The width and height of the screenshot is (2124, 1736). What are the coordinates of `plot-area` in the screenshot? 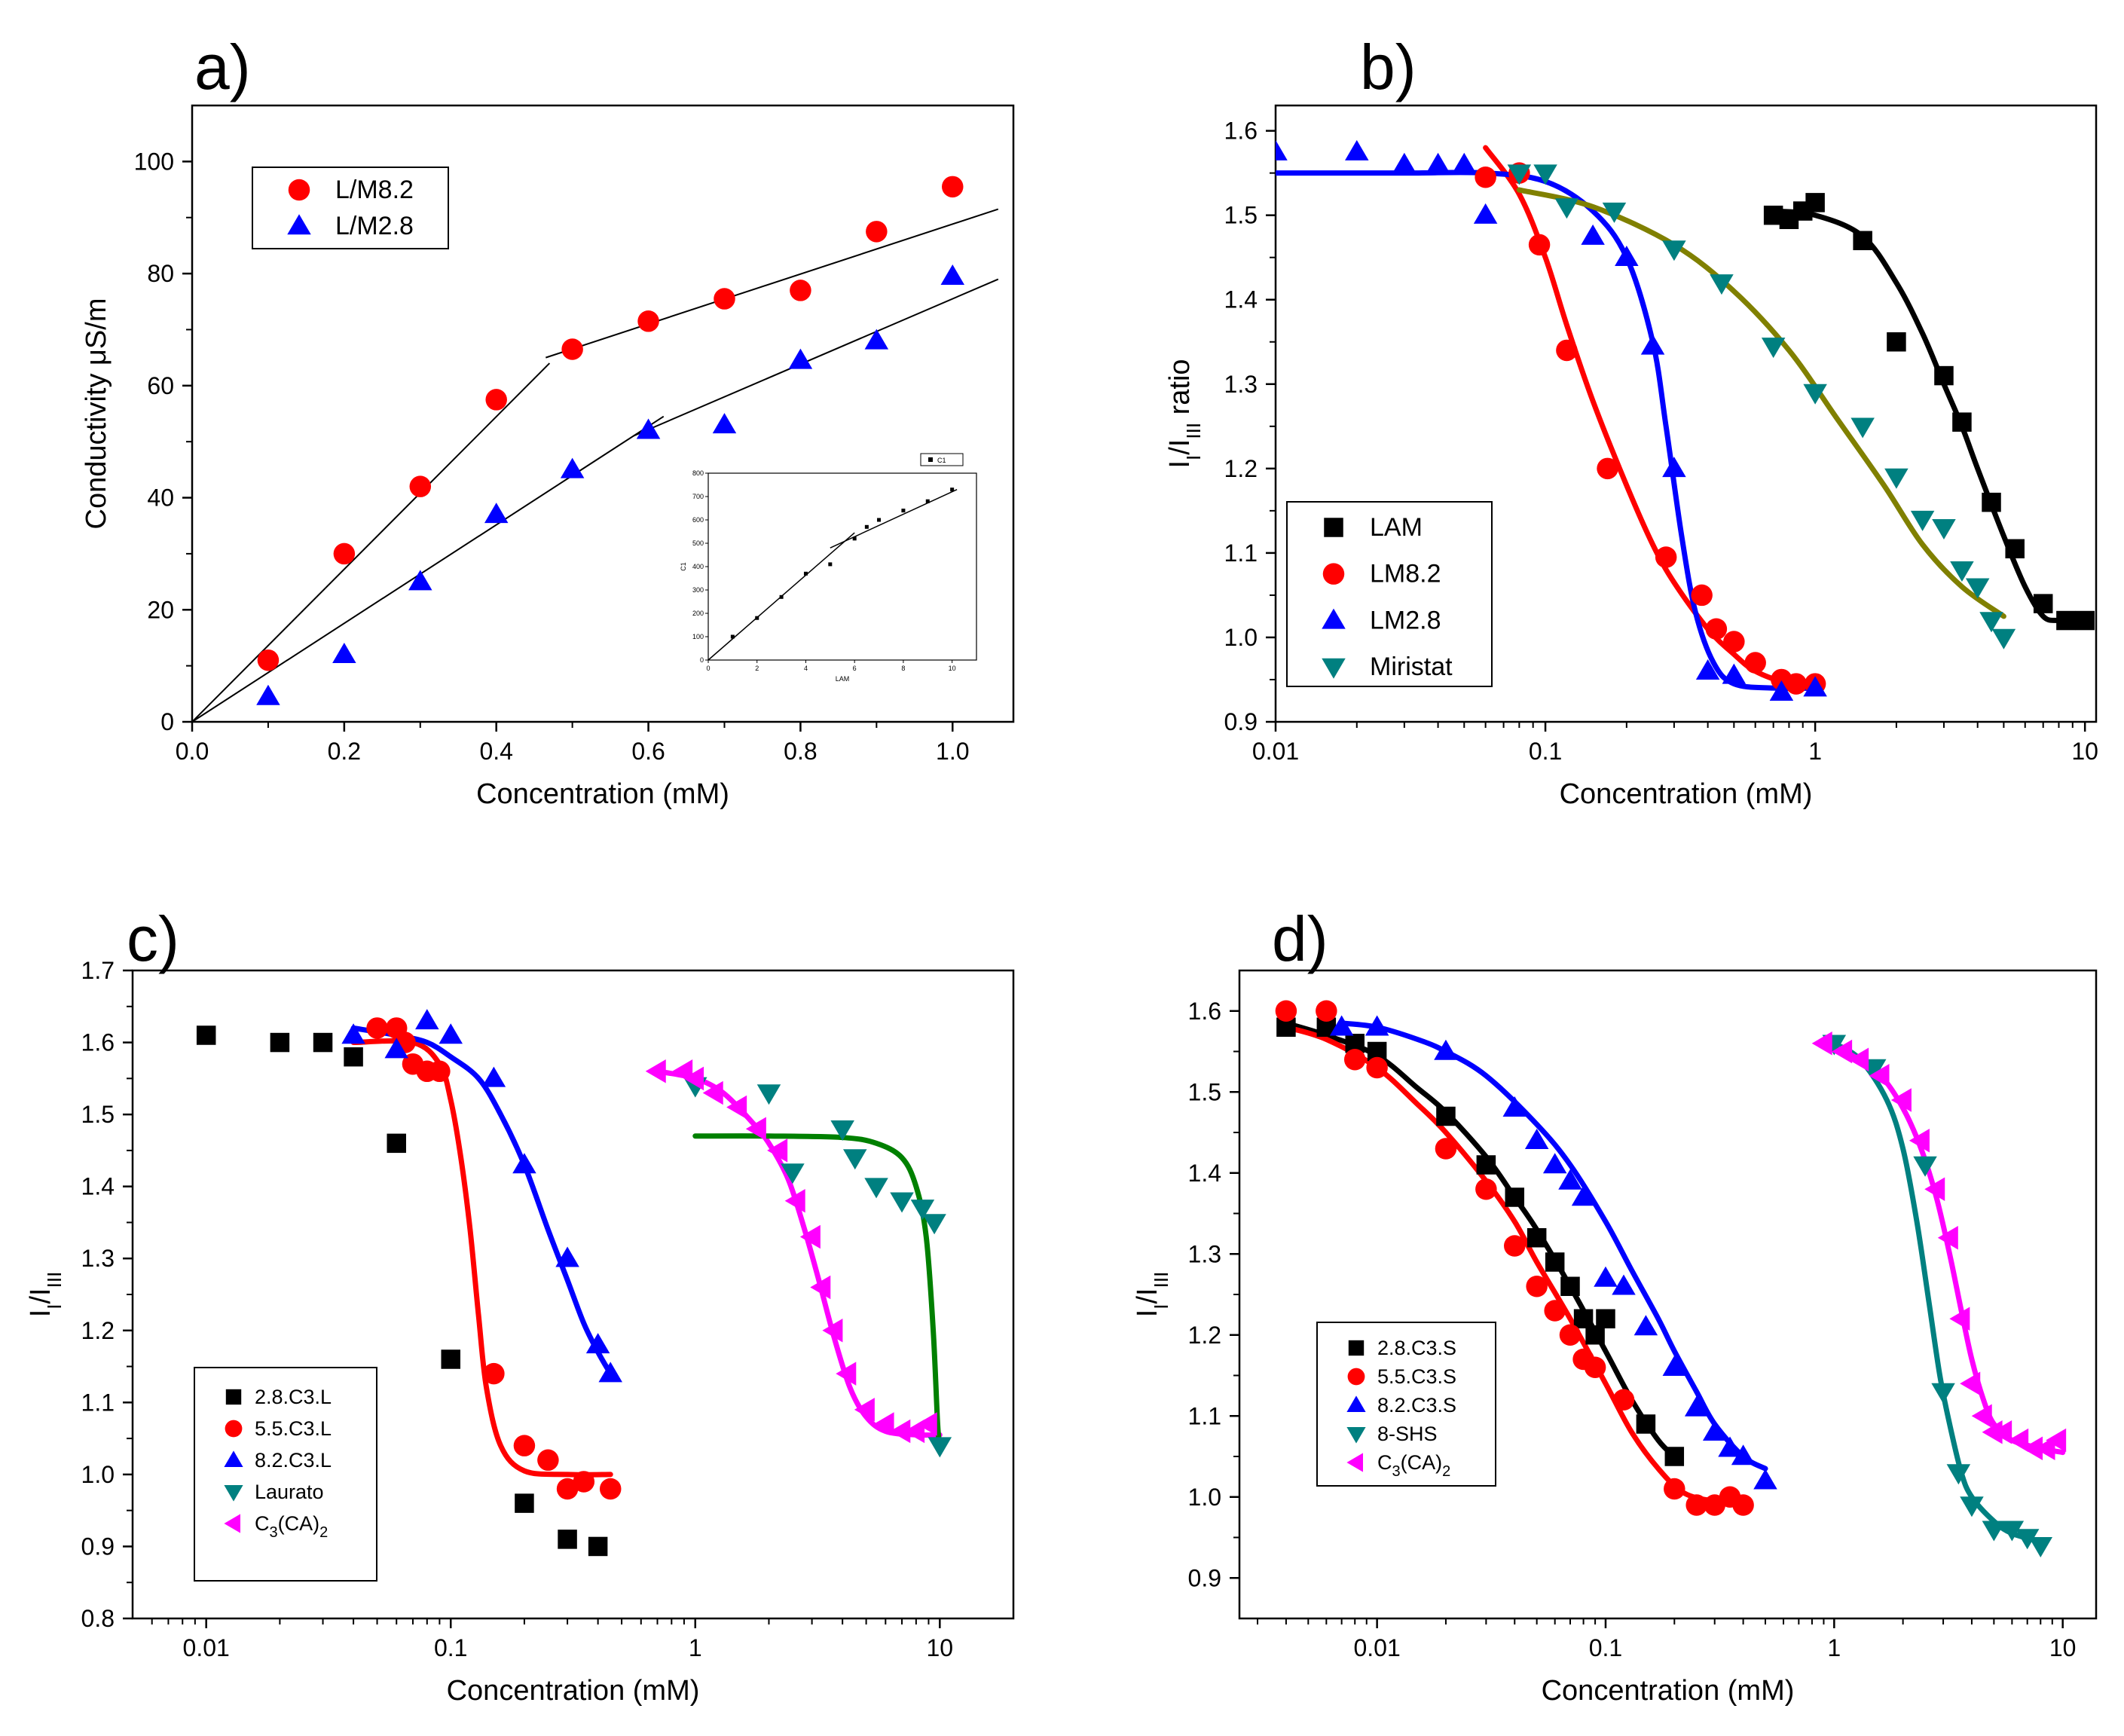 It's located at (574, 1283).